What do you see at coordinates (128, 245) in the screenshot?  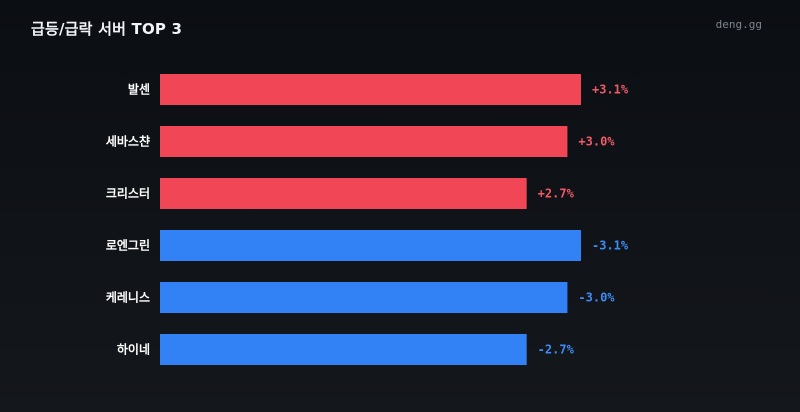 I see `category-label: 로엔그린` at bounding box center [128, 245].